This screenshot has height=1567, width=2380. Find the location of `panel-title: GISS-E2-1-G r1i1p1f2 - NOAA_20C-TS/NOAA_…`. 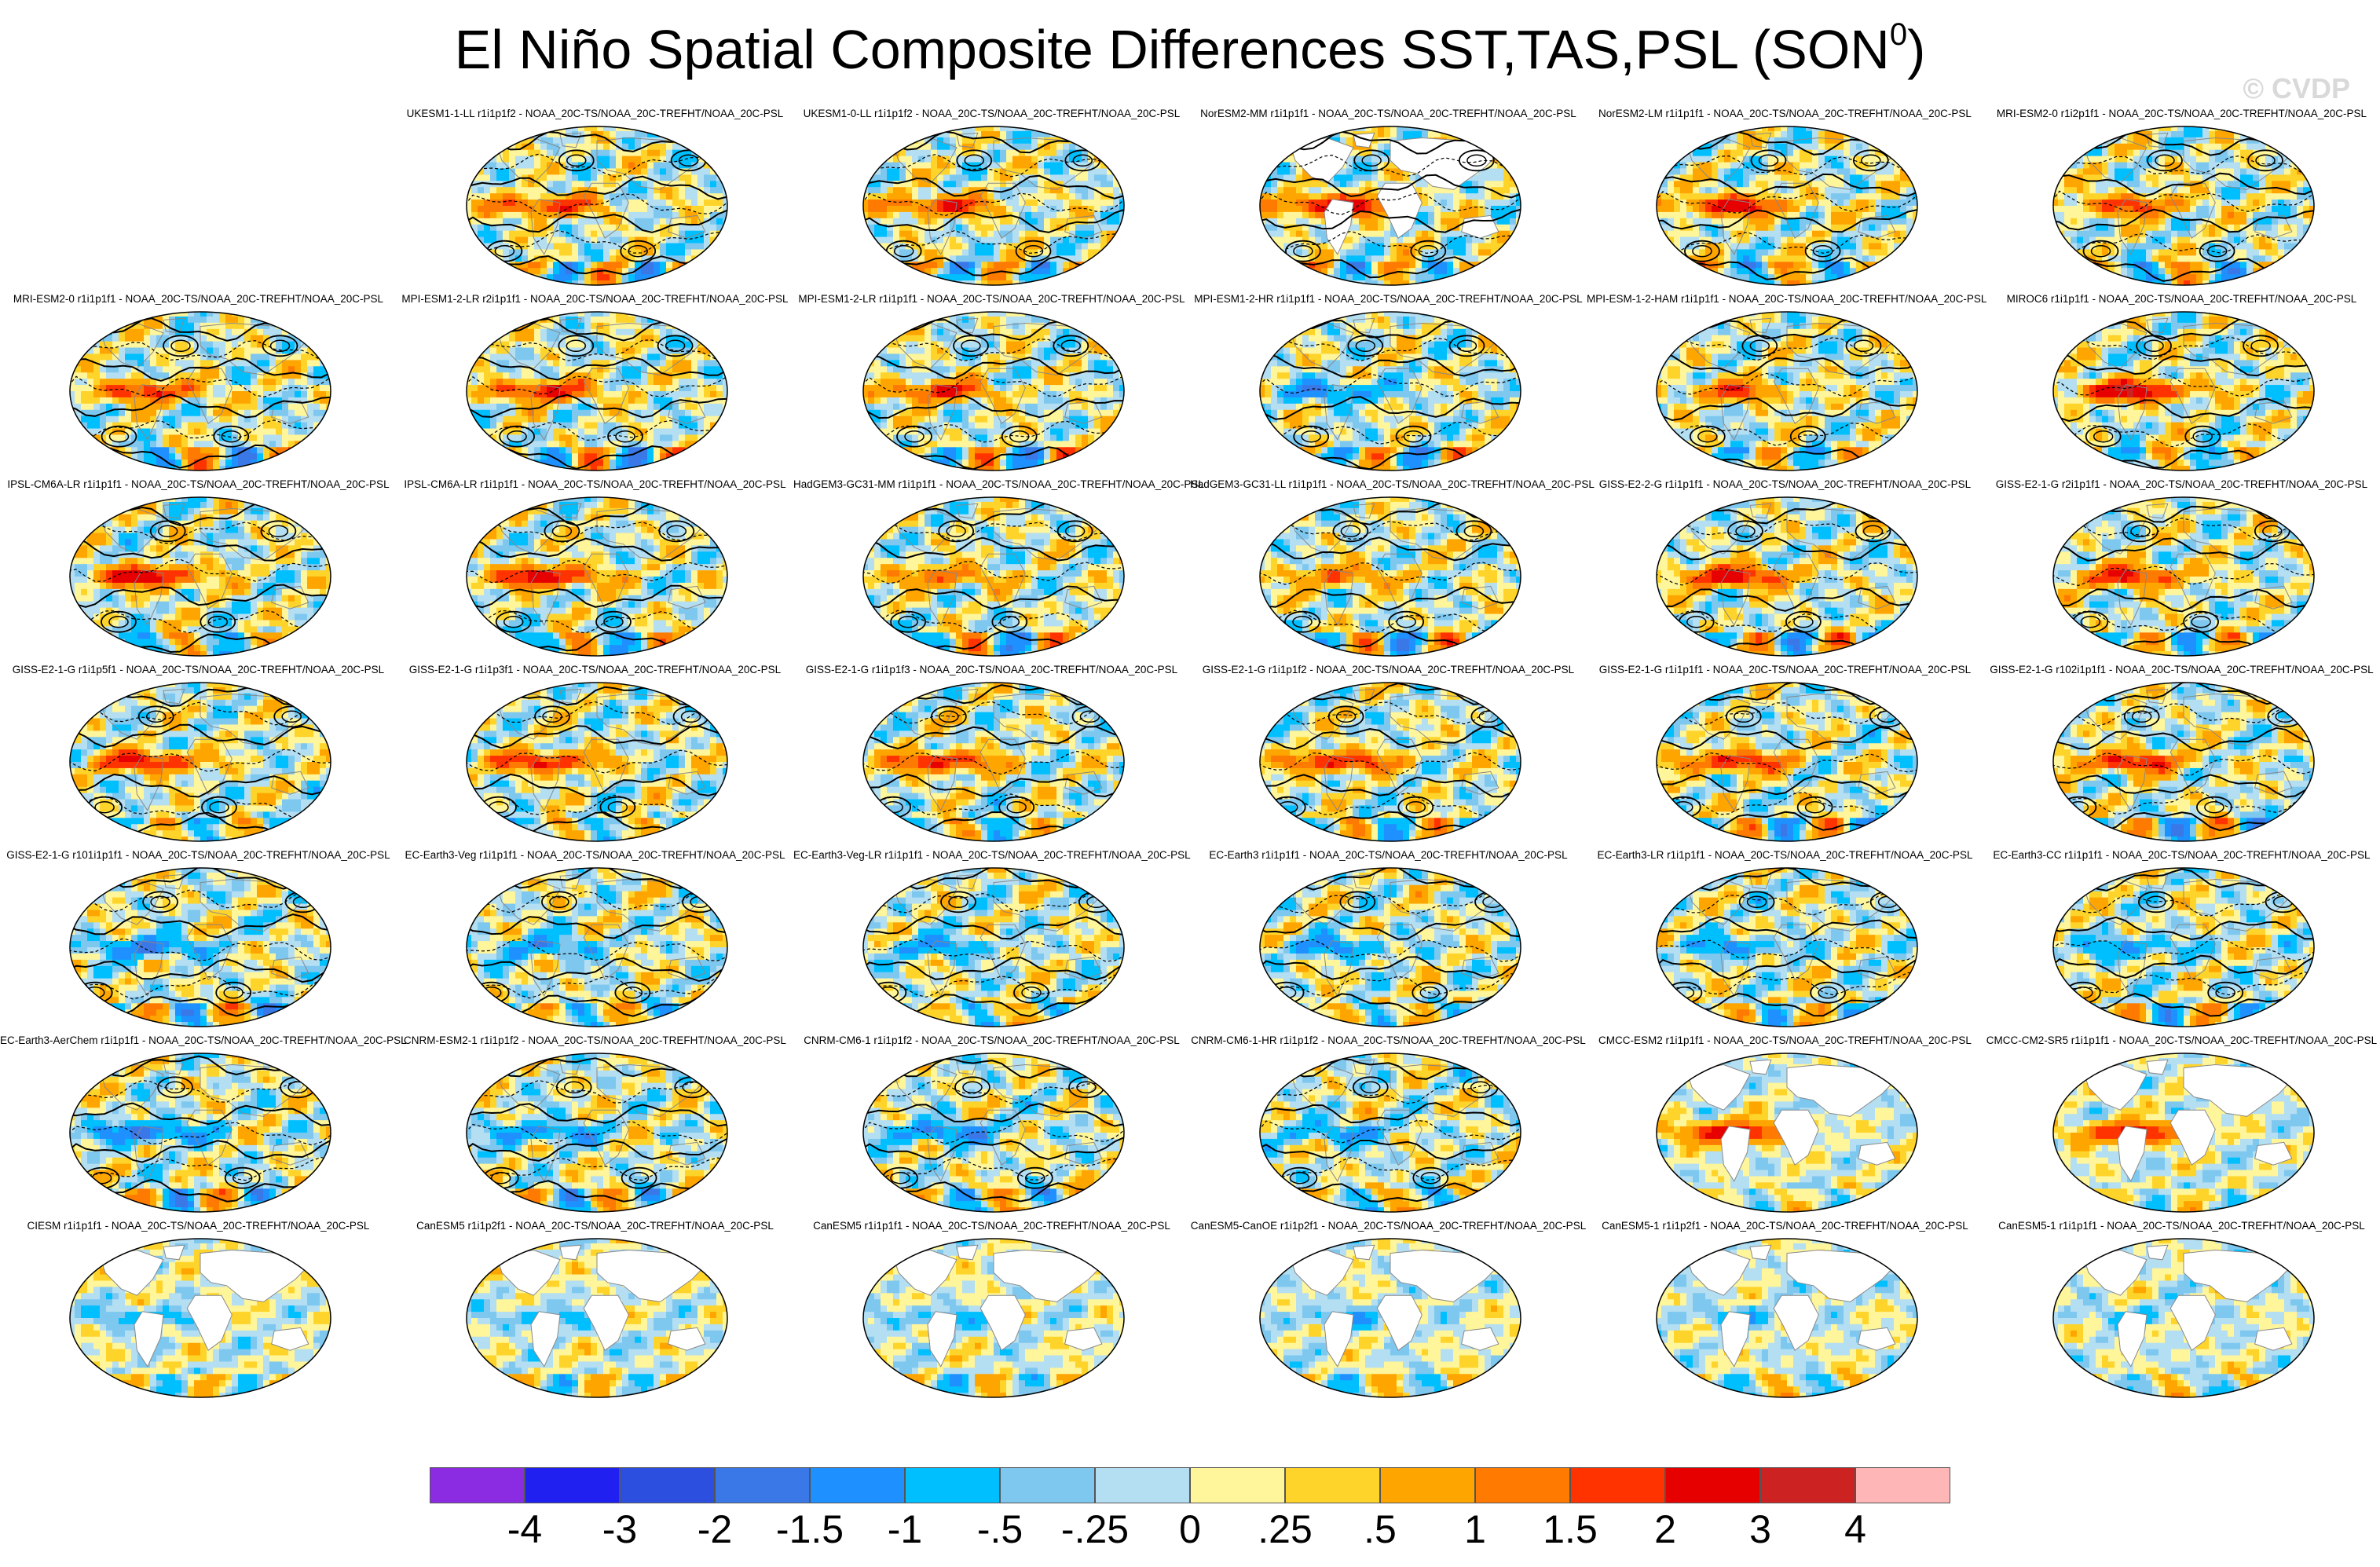

panel-title: GISS-E2-1-G r1i1p1f2 - NOAA_20C-TS/NOAA_… is located at coordinates (1388, 669).